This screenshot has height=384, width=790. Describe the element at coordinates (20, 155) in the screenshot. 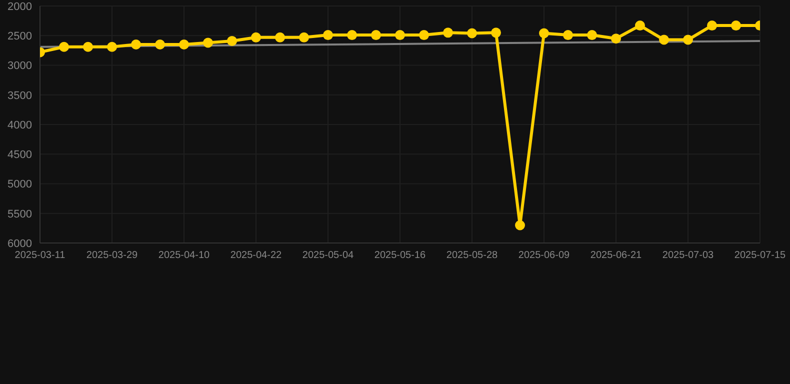

I see `y-tick-label: 4500` at that location.